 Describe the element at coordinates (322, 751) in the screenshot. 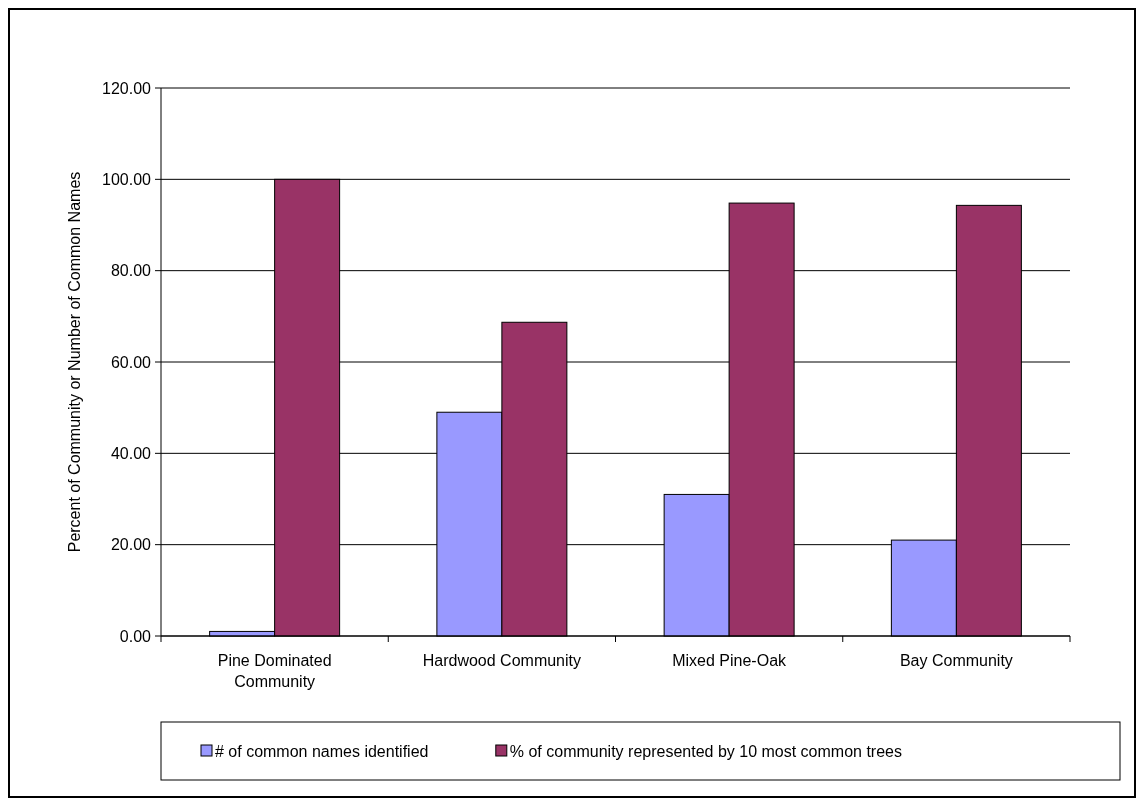

I see `legend-label: # of common names identified` at that location.